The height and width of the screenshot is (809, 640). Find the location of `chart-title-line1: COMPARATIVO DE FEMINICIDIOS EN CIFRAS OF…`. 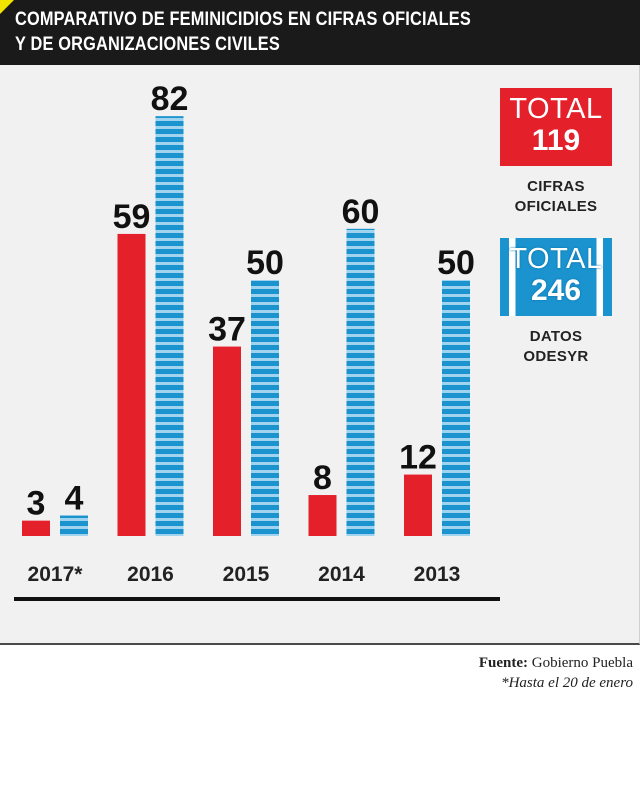

chart-title-line1: COMPARATIVO DE FEMINICIDIOS EN CIFRAS OF… is located at coordinates (243, 19).